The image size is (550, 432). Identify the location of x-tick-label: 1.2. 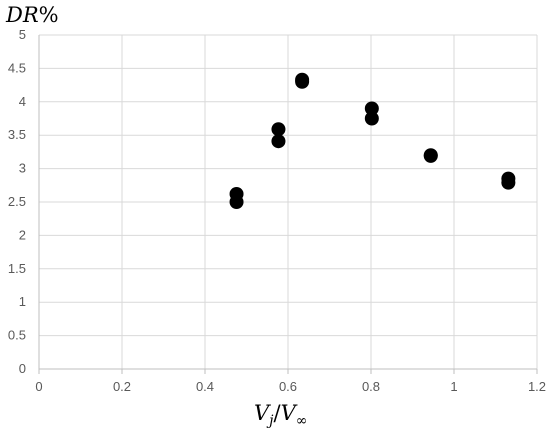
(537, 386).